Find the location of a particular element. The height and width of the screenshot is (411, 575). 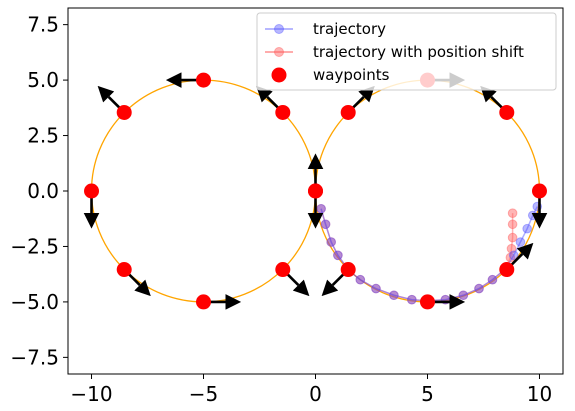

legend-marker-trajectory is located at coordinates (279, 29).